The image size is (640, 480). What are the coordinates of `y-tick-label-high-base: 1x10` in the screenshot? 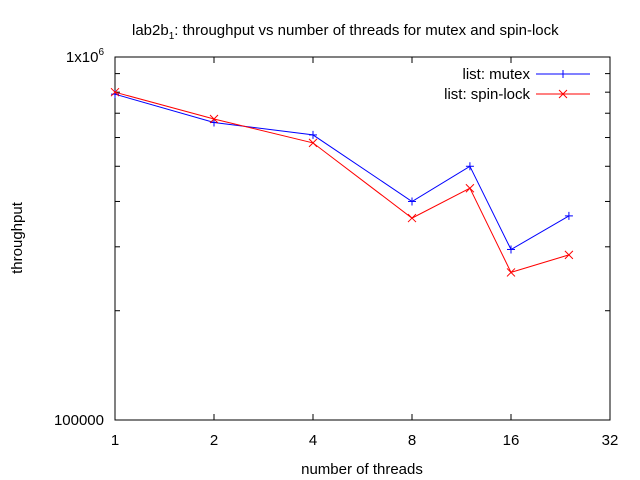 It's located at (82, 57).